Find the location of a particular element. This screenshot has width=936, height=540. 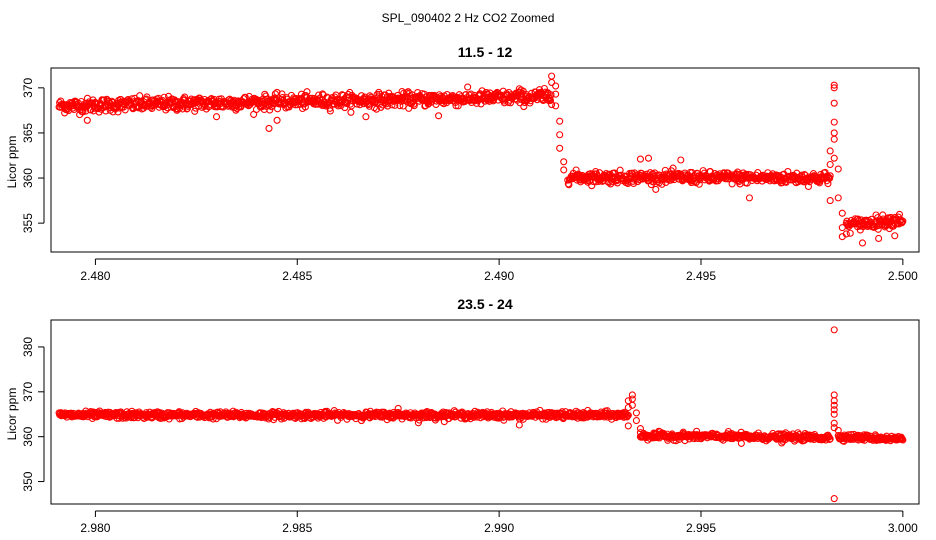

panel-1-y-tick-label: 370 is located at coordinates (28, 88).